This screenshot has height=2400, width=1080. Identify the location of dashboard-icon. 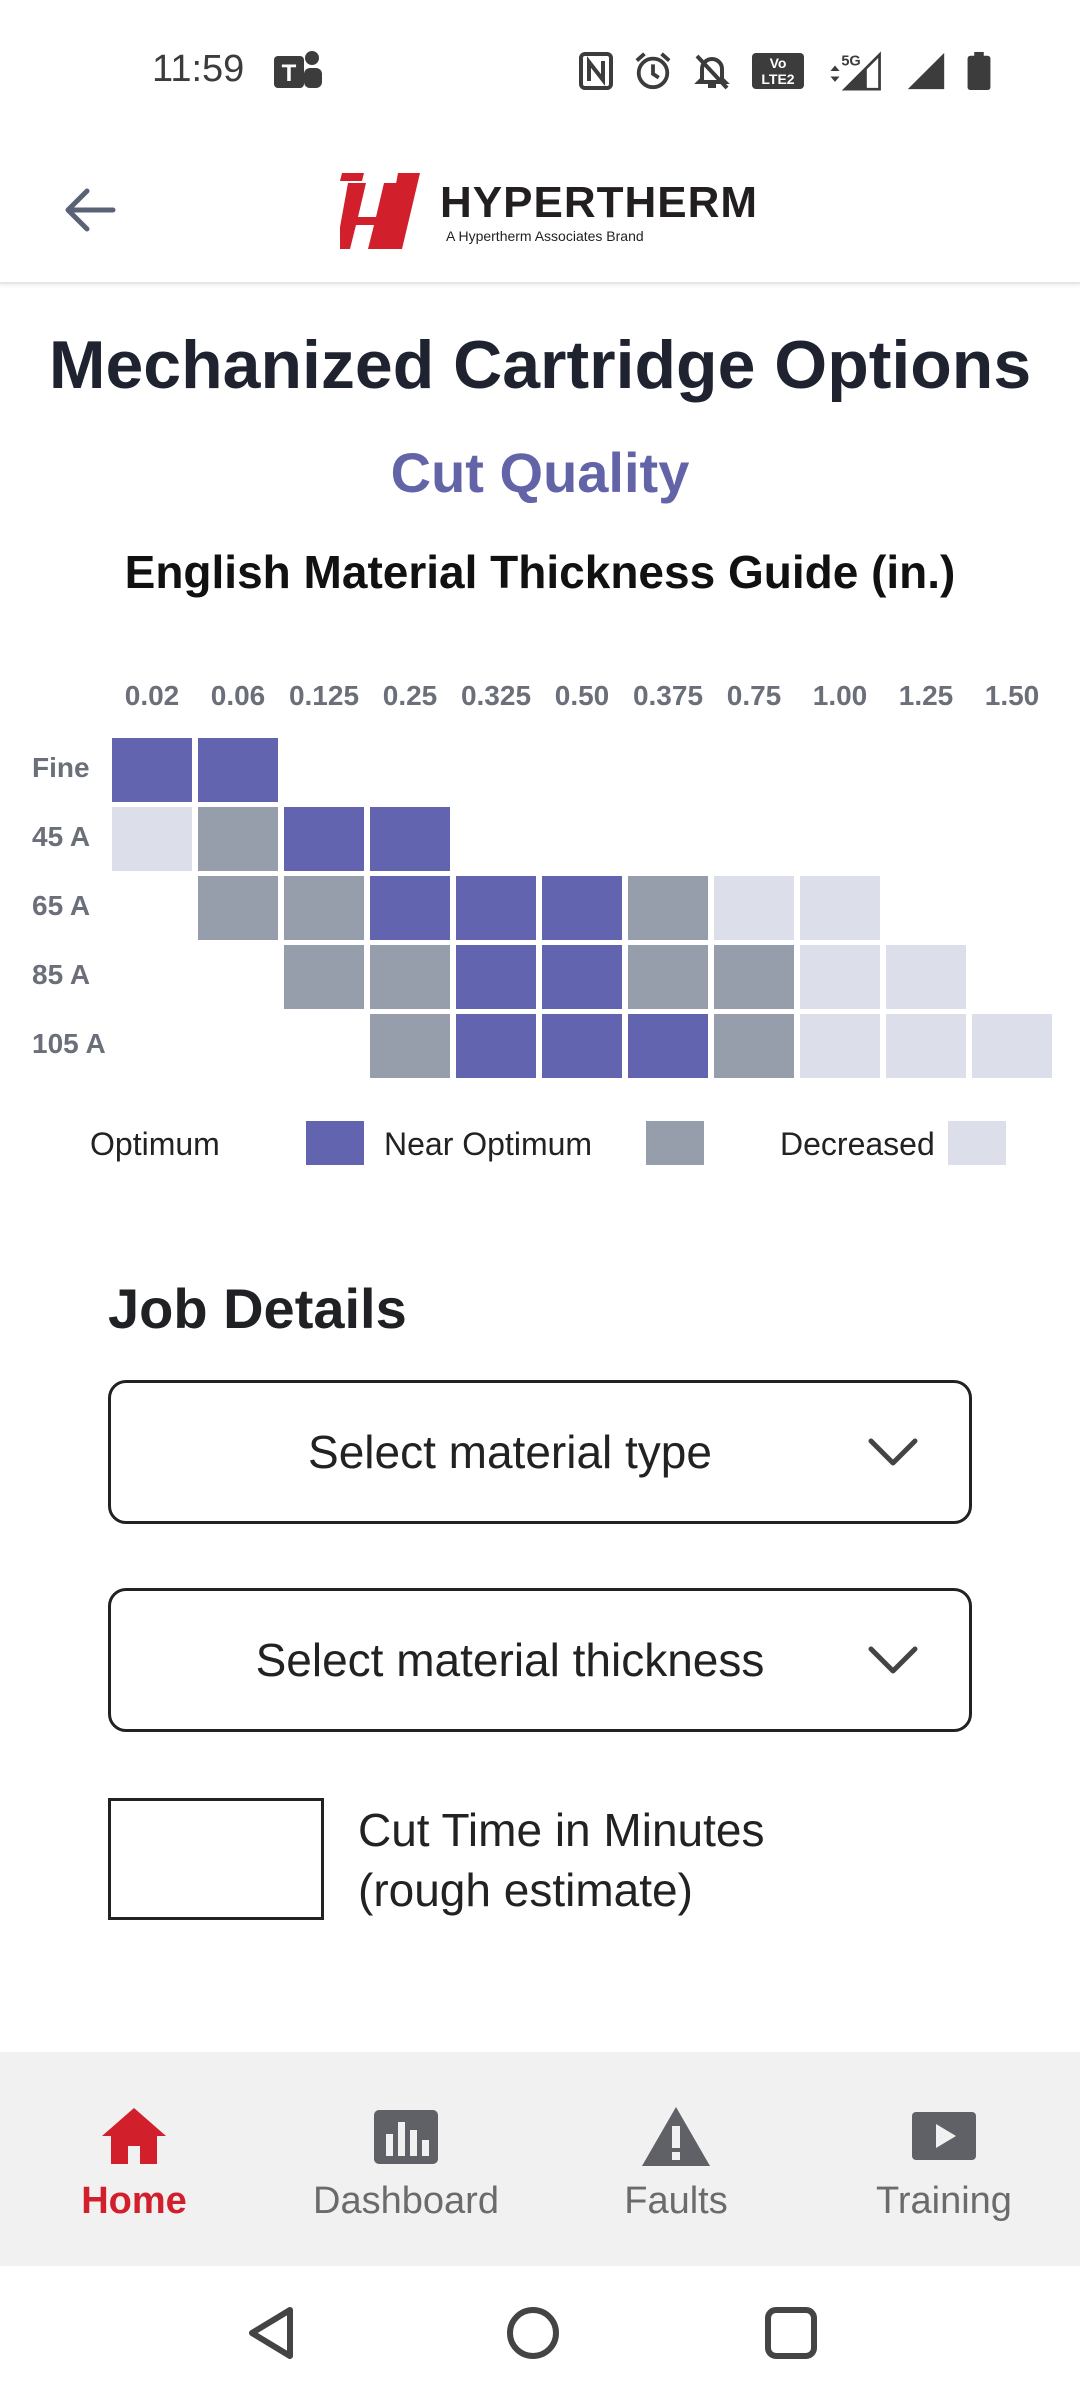
(406, 2137).